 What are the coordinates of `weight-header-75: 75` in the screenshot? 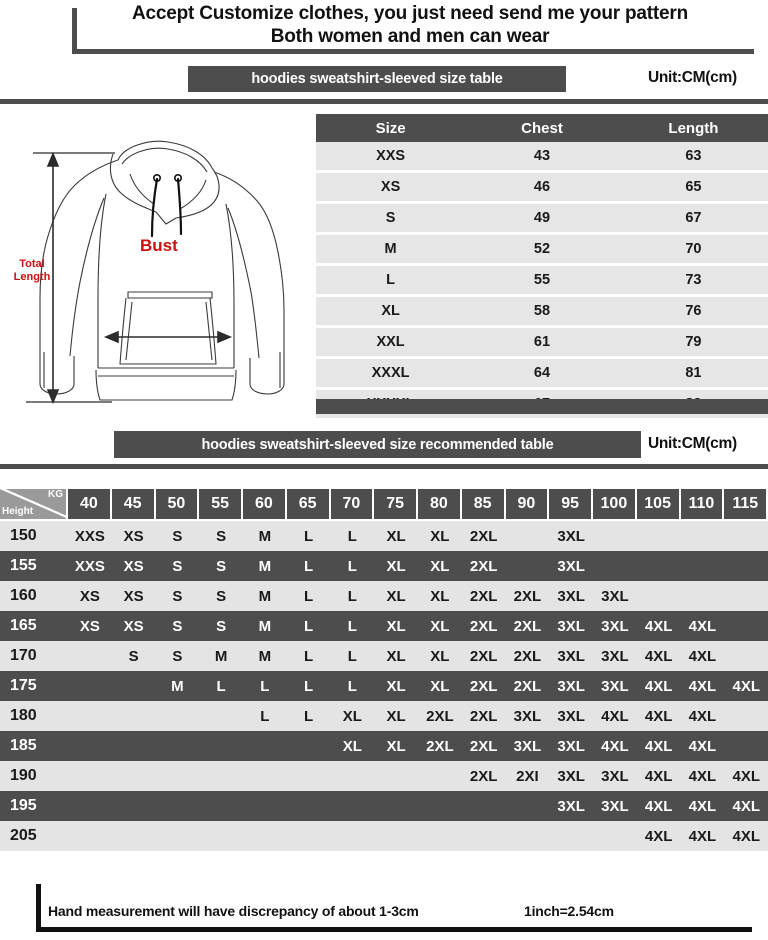 It's located at (396, 505).